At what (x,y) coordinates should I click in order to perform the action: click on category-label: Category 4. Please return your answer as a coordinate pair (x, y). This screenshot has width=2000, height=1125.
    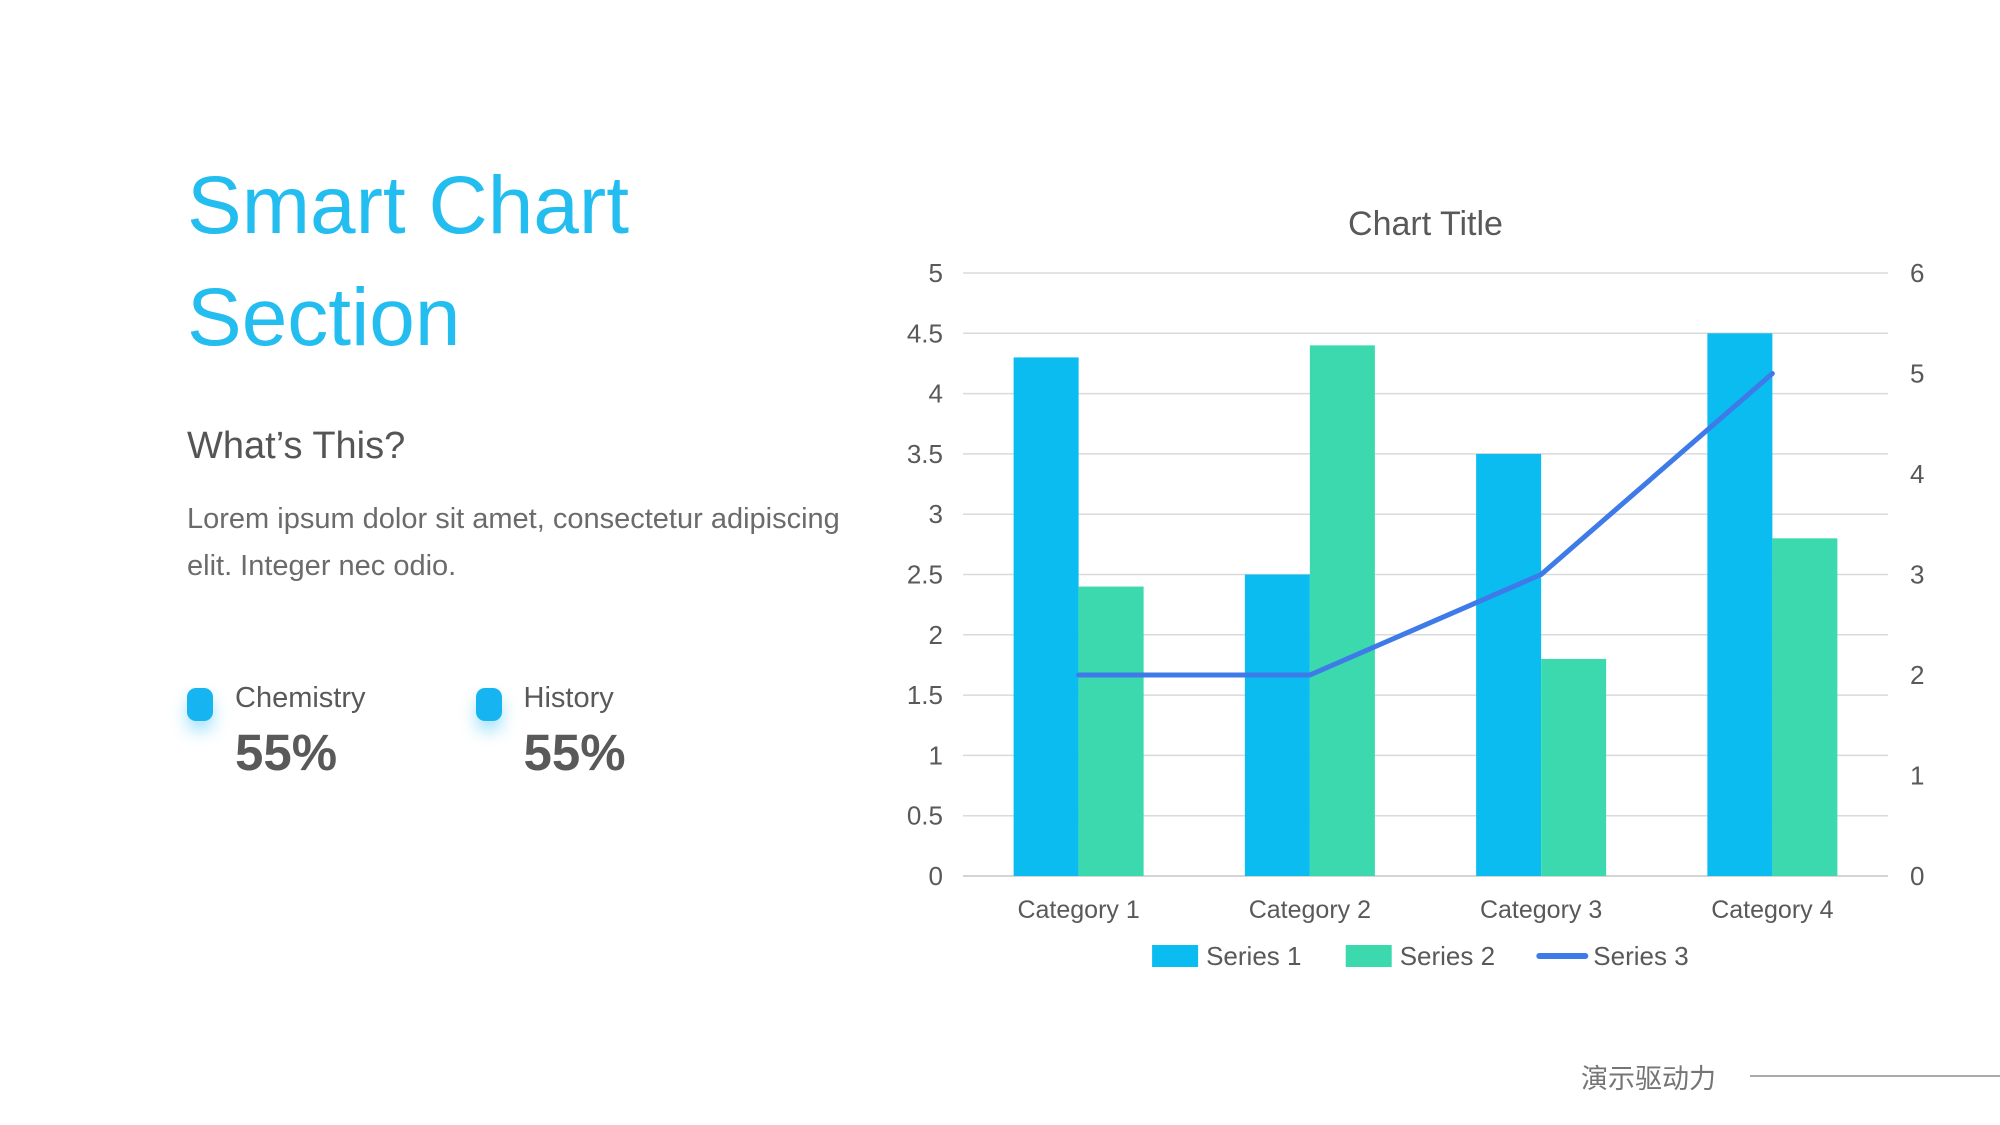
    Looking at the image, I should click on (1772, 910).